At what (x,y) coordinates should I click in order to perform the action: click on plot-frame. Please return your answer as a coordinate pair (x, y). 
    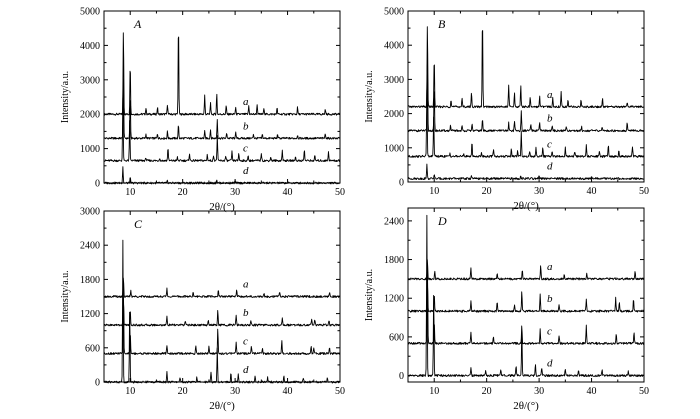
    Looking at the image, I should click on (526, 295).